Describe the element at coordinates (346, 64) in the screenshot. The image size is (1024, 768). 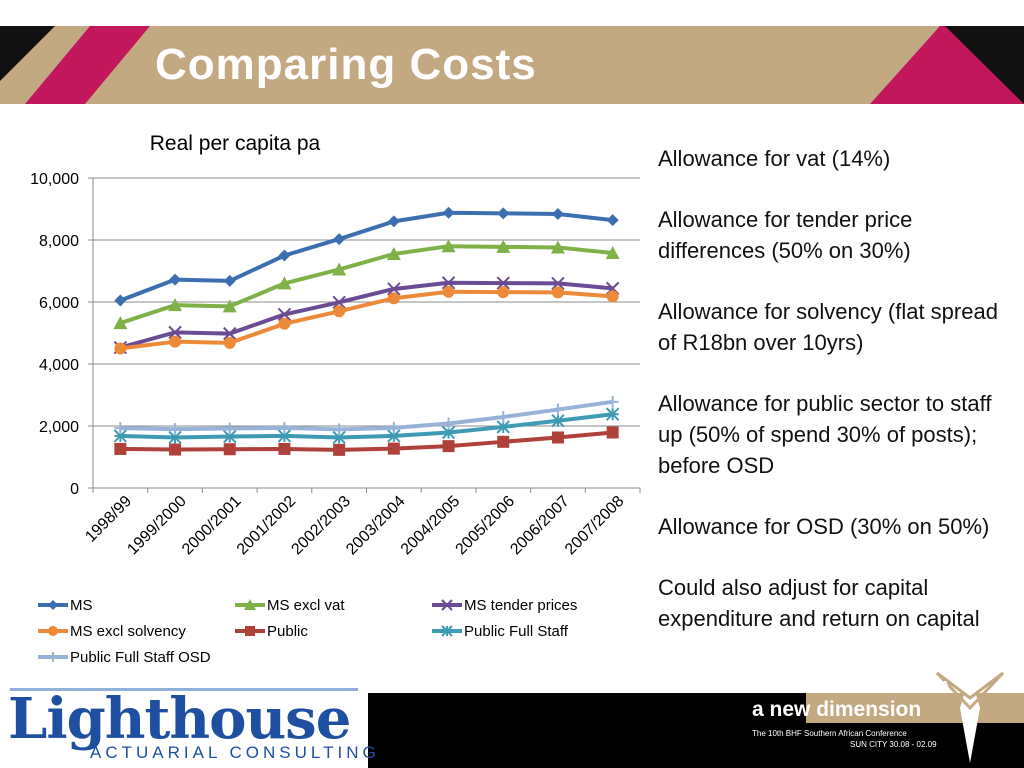
I see `page-title: Comparing Costs` at that location.